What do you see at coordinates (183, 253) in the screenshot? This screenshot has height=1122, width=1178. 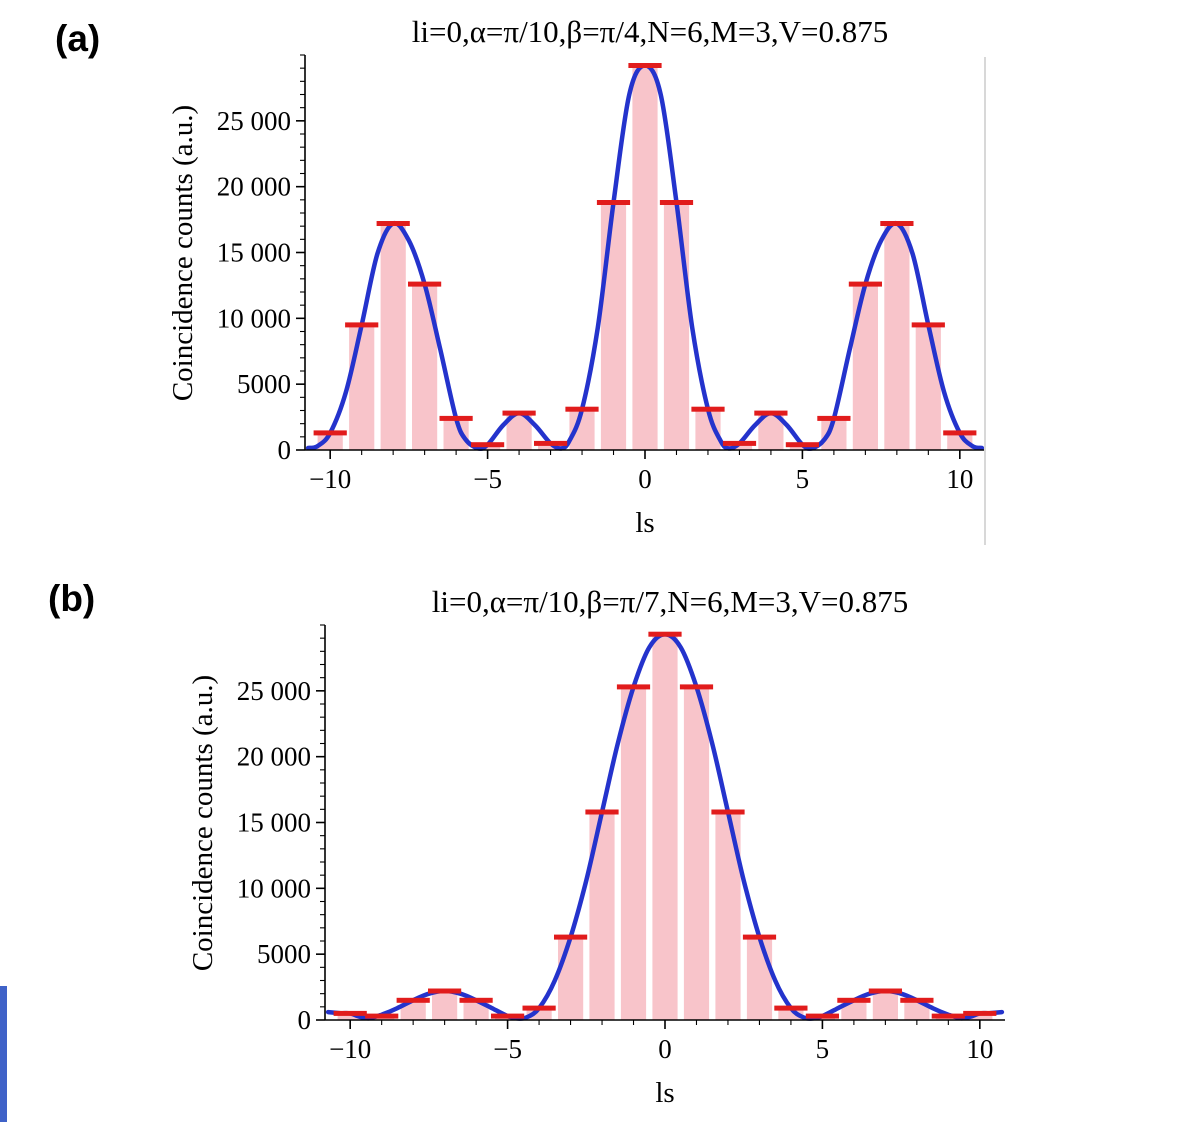 I see `chart-a-ylabel: Coincidence counts (a.u.)` at bounding box center [183, 253].